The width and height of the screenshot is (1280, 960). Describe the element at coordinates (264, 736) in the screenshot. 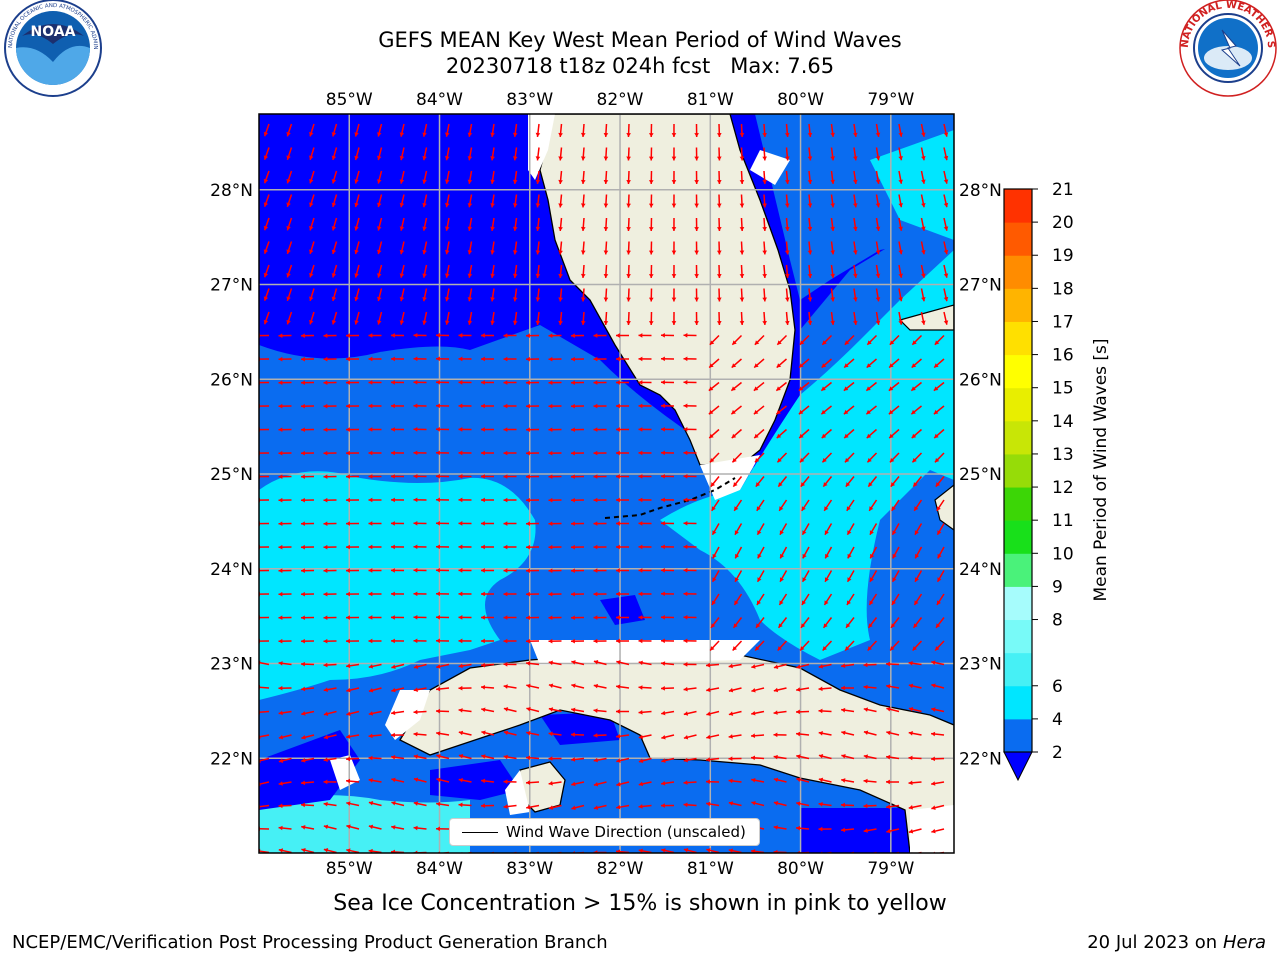

I see `wind-wave-arrow-shaft` at that location.